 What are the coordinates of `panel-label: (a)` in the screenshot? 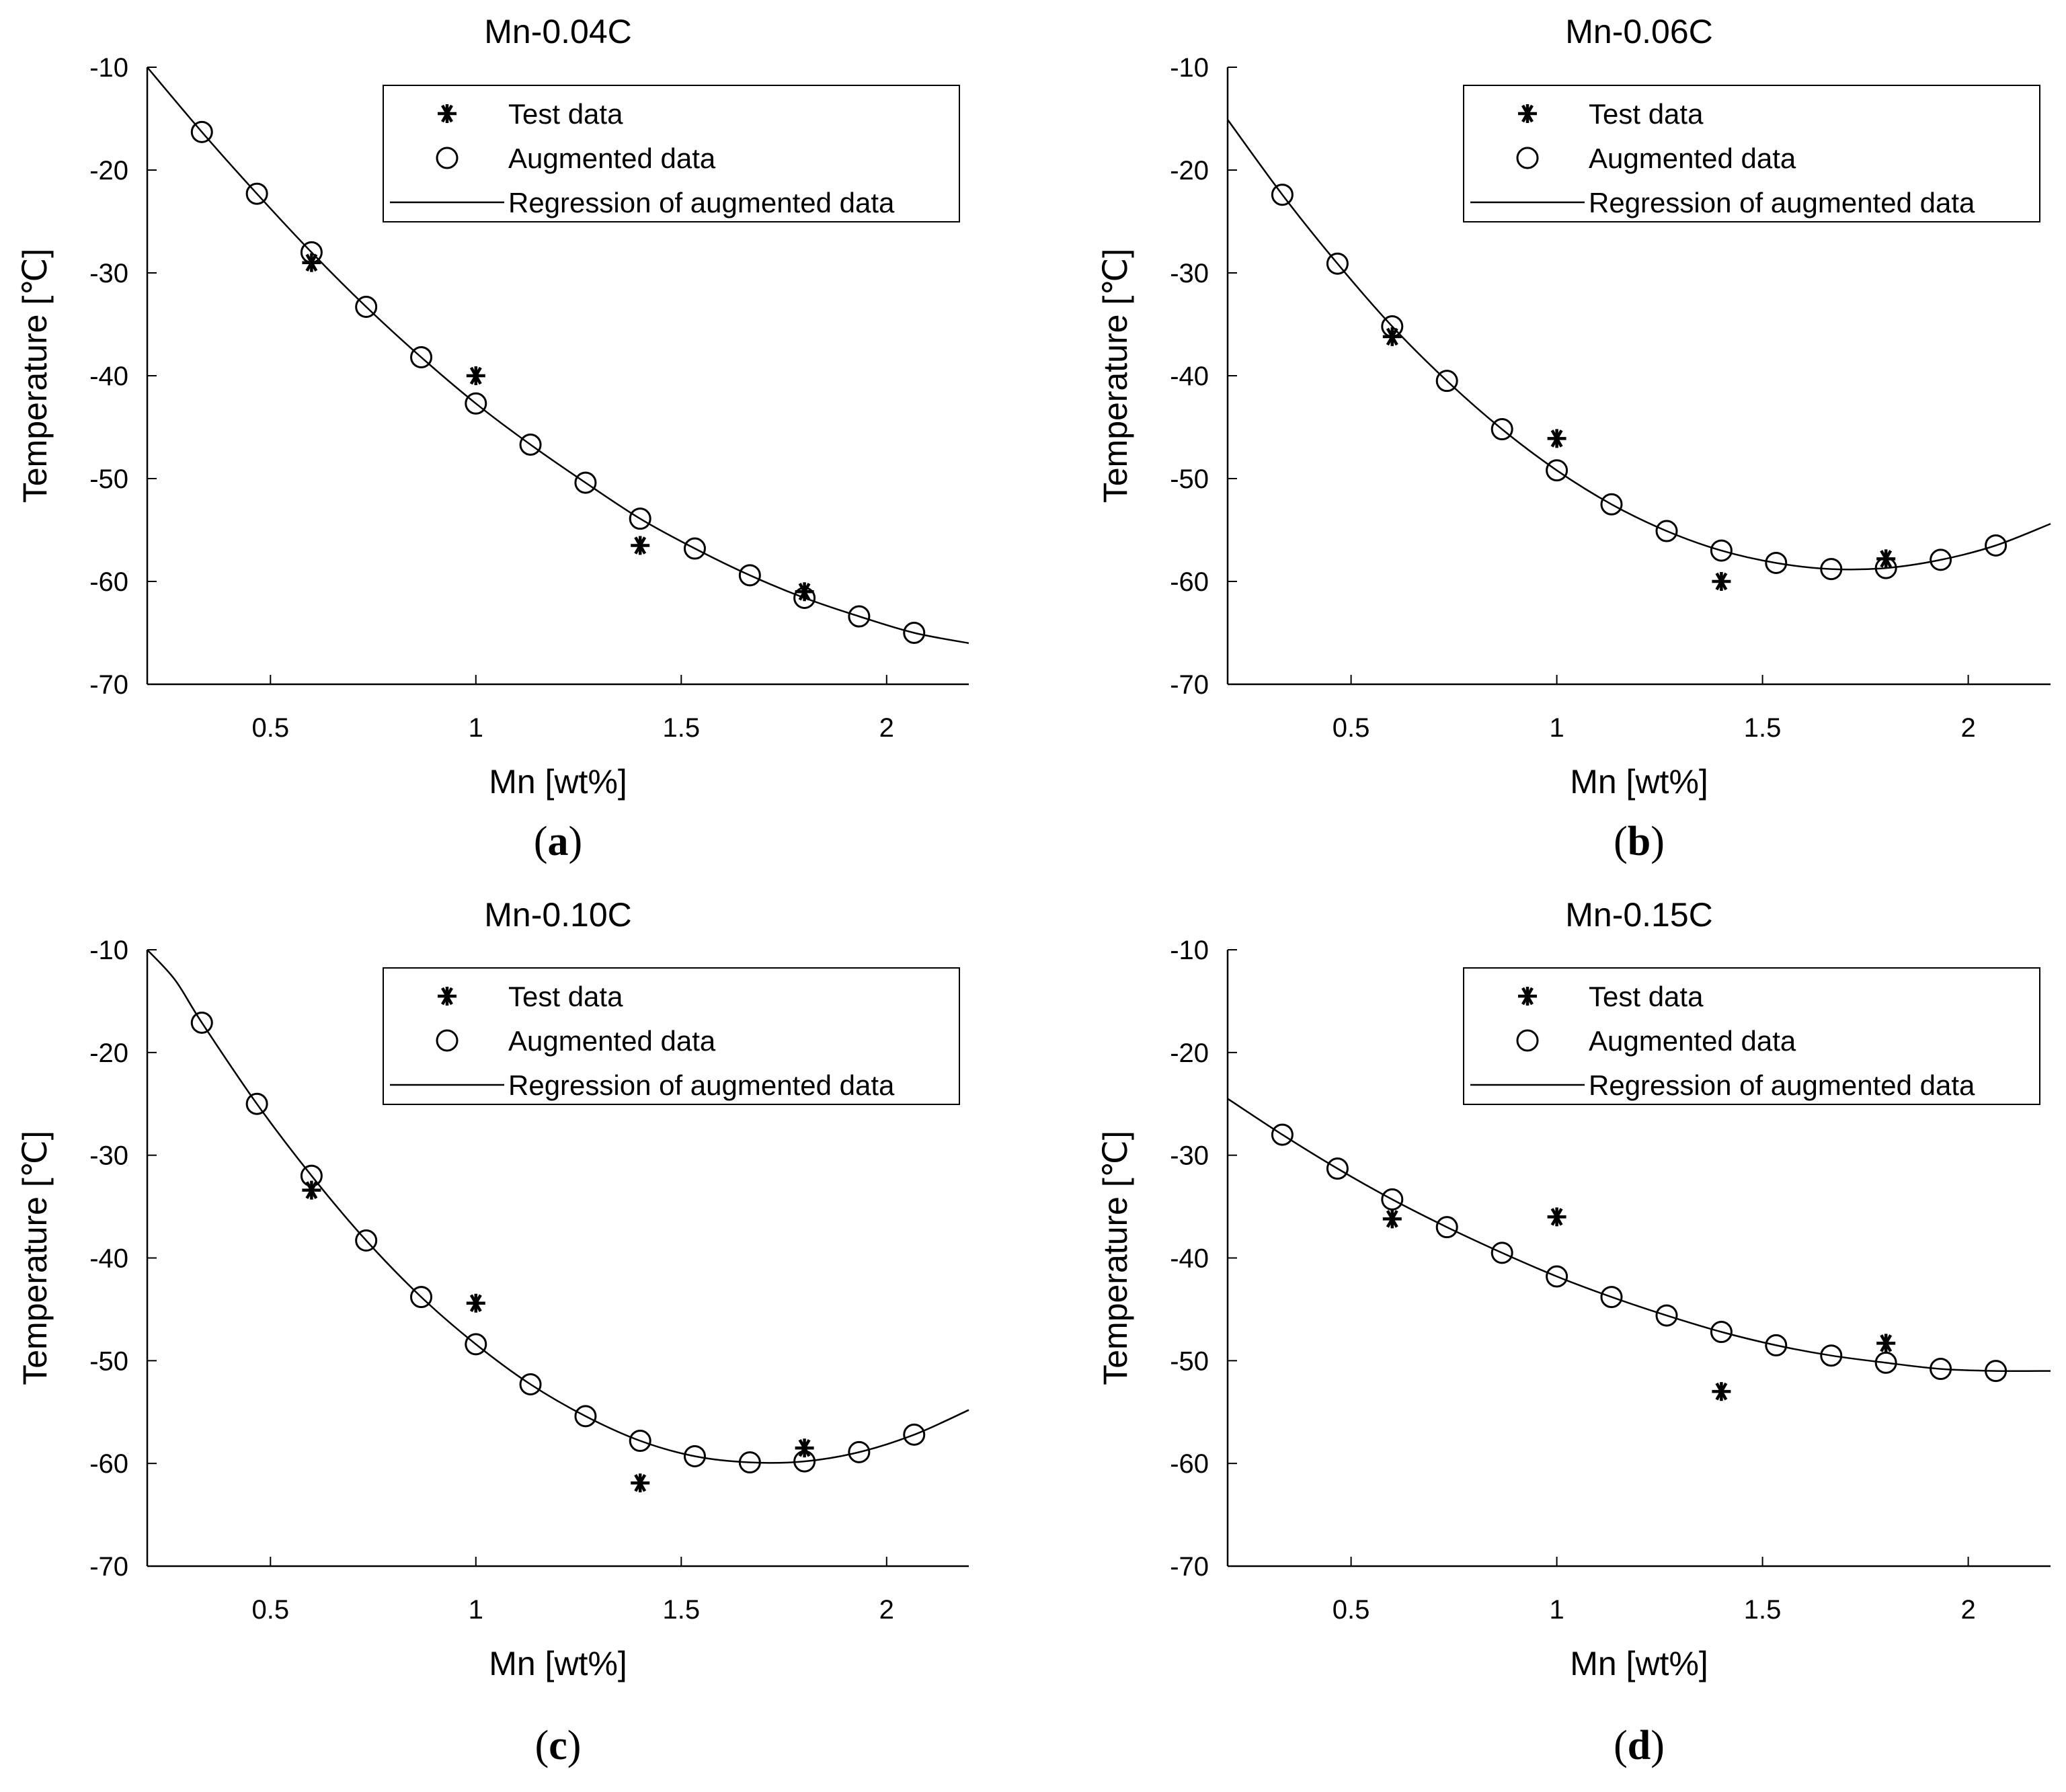 It's located at (558, 841).